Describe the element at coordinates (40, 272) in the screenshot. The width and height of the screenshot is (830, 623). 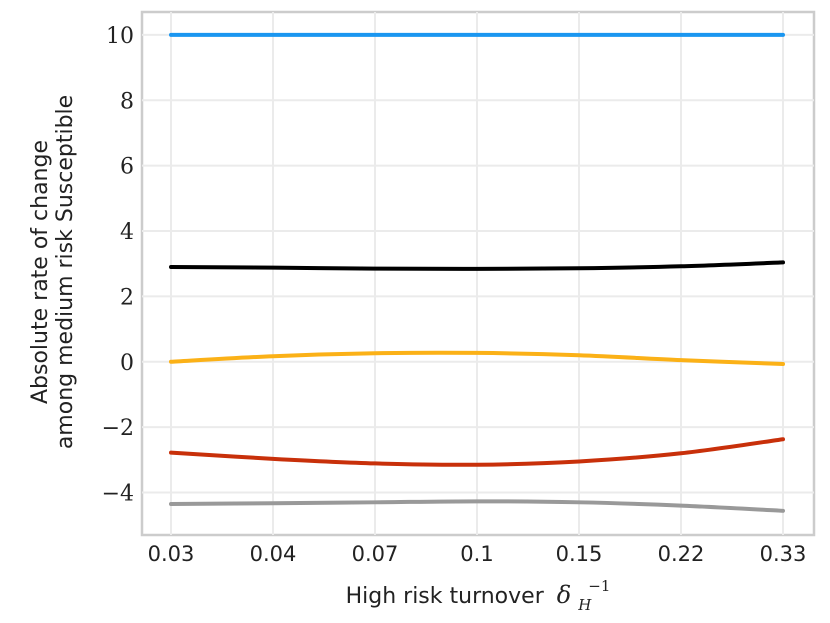
I see `y-axis-label-line1: Absolute rate of change` at that location.